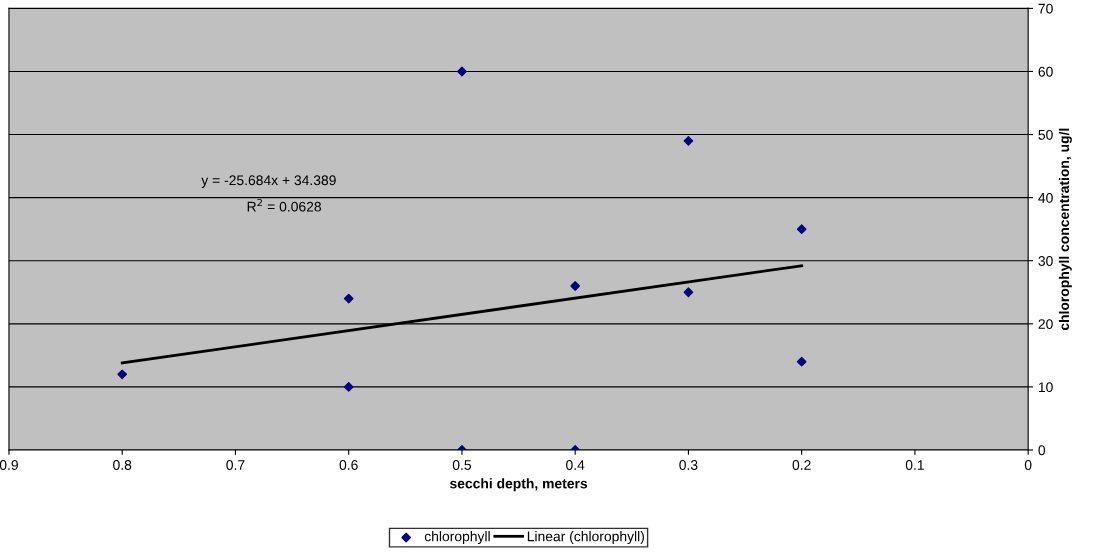 This screenshot has width=1120, height=559. I want to click on x-tick-label: 0.2, so click(801, 465).